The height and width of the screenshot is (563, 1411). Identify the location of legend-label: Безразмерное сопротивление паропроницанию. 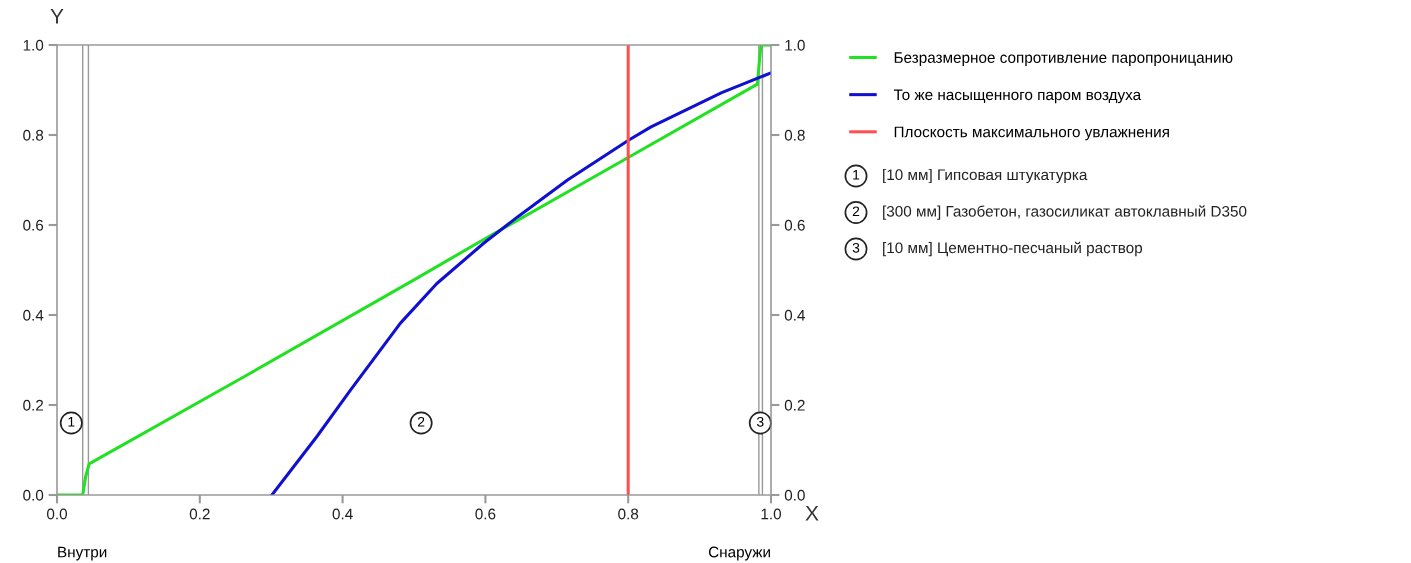
(1063, 59).